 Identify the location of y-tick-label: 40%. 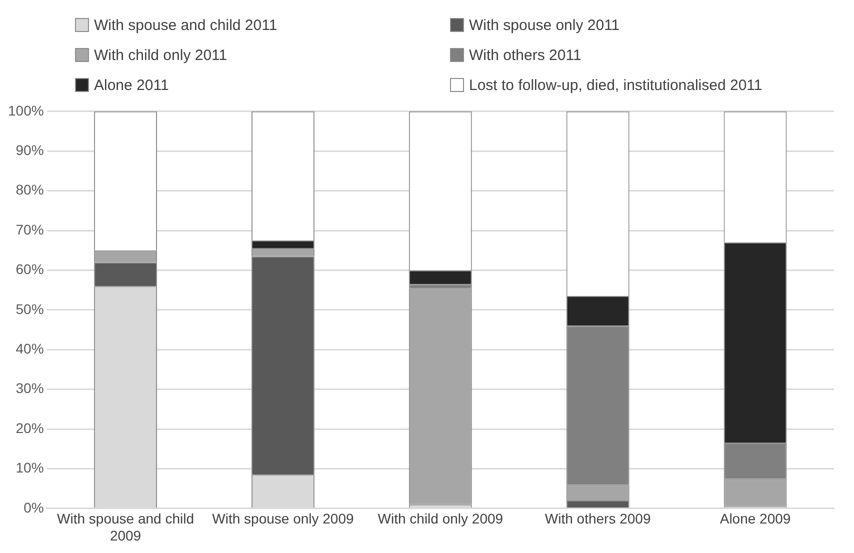
(30, 348).